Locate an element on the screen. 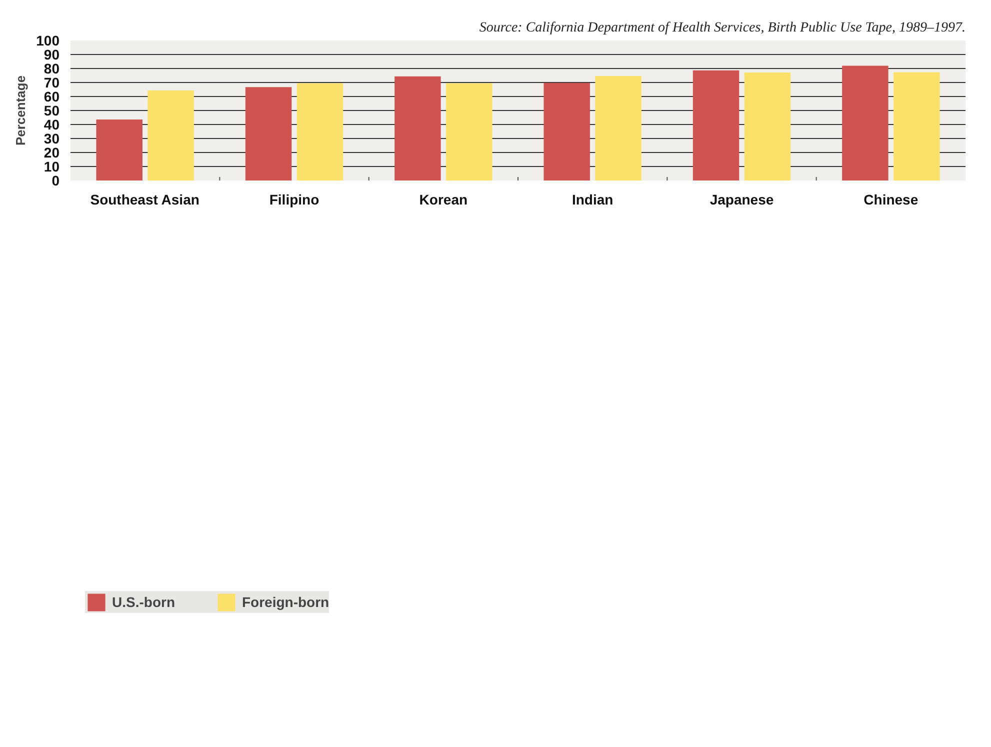  y-tick-label: 50 is located at coordinates (52, 110).